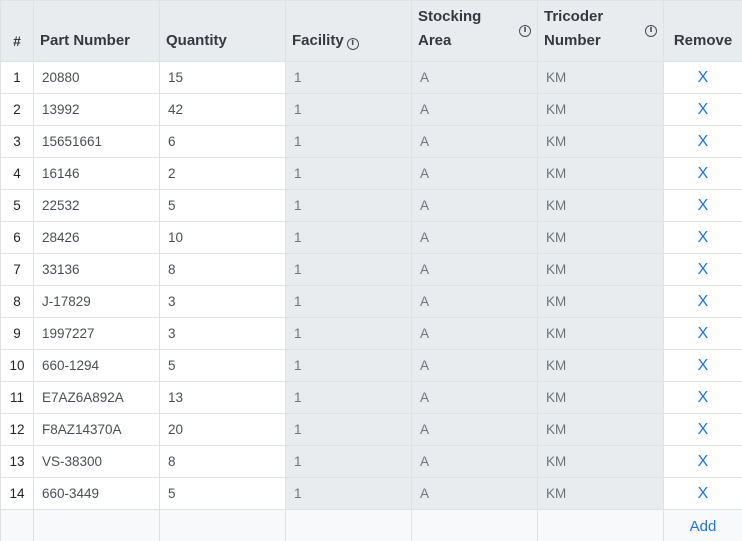 This screenshot has height=541, width=742. I want to click on row-number: 6, so click(17, 237).